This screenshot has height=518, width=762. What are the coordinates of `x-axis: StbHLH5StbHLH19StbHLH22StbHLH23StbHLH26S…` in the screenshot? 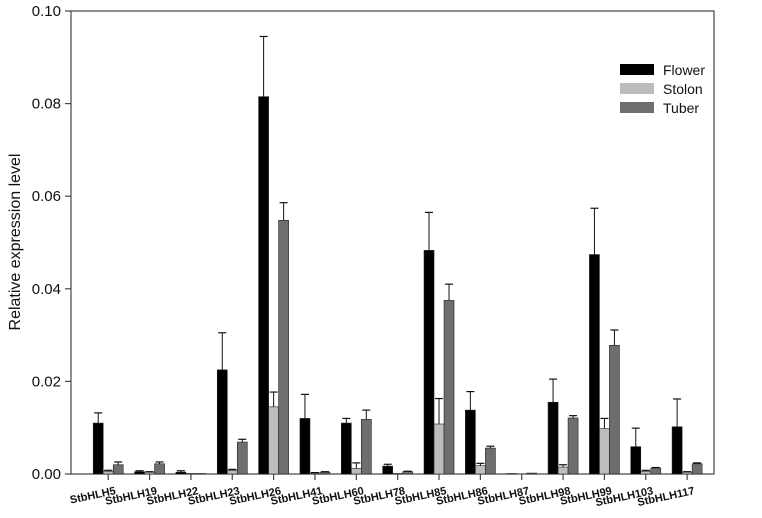 It's located at (382, 491).